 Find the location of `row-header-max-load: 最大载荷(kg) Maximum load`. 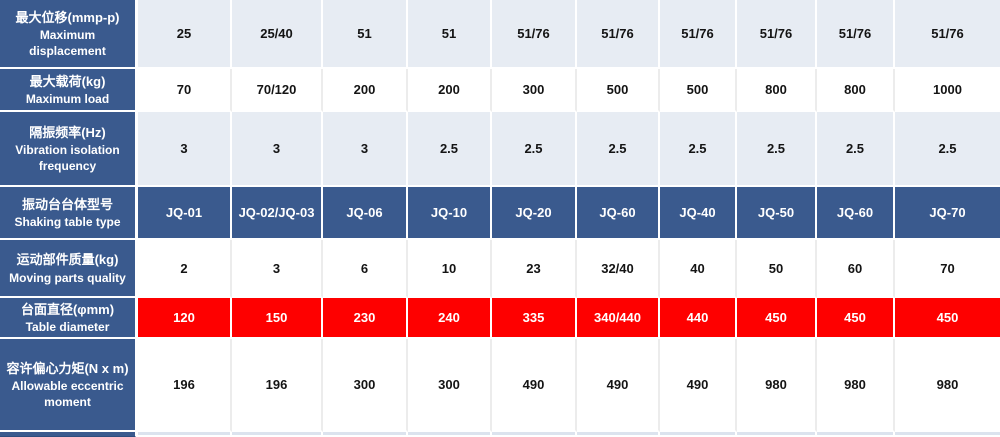

row-header-max-load: 最大载荷(kg) Maximum load is located at coordinates (69, 90).